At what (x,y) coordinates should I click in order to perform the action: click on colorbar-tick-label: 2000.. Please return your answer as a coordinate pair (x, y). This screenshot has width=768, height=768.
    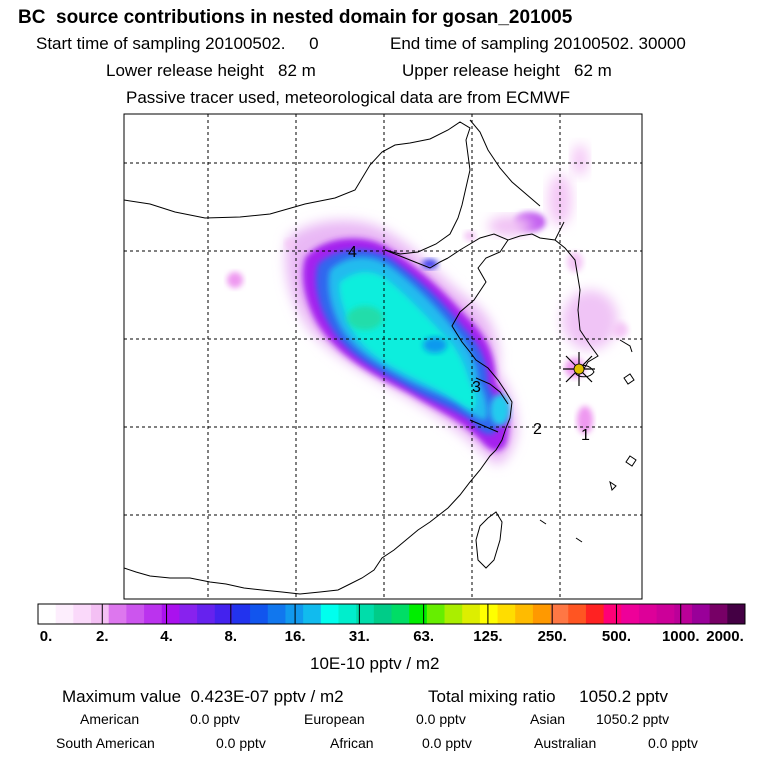
    Looking at the image, I should click on (725, 636).